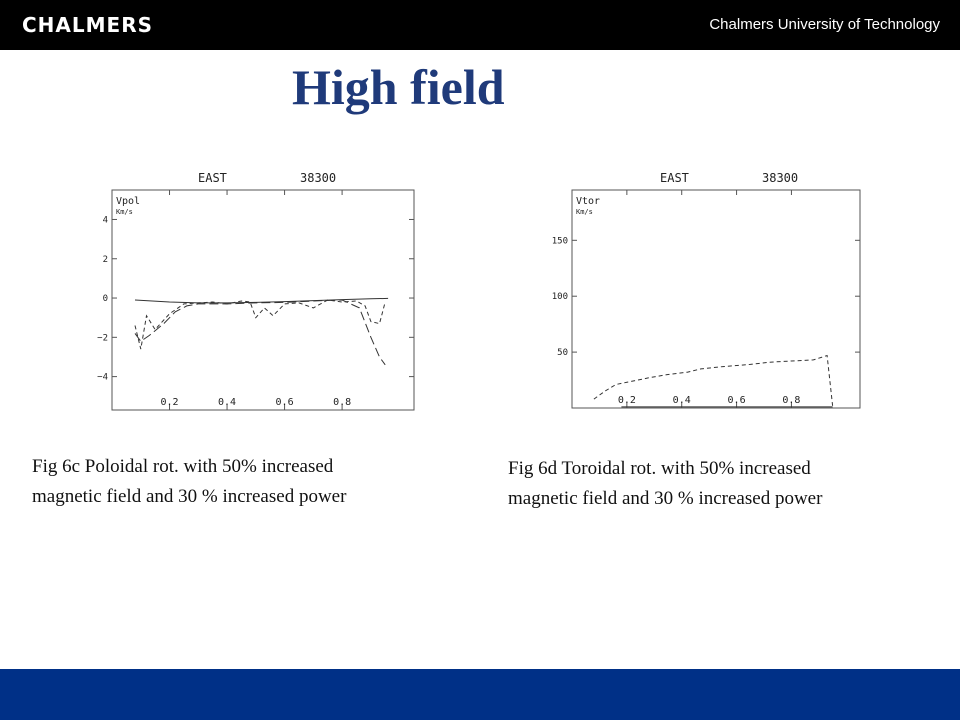  What do you see at coordinates (102, 378) in the screenshot?
I see `y-tick-label: −4` at bounding box center [102, 378].